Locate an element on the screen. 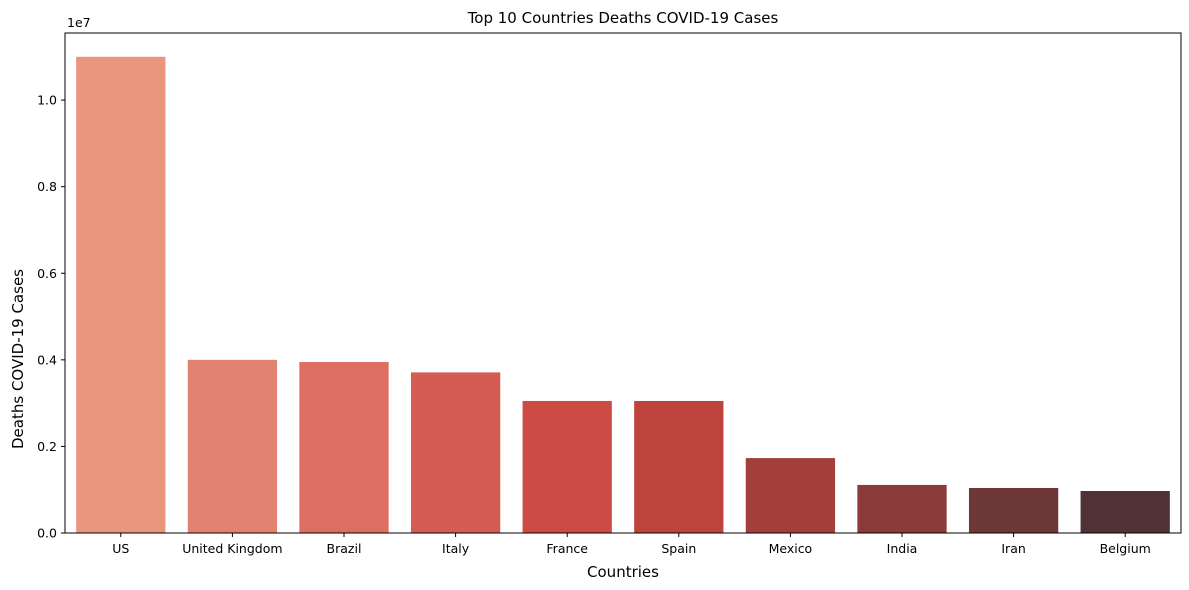  x-tick-label: Italy is located at coordinates (456, 548).